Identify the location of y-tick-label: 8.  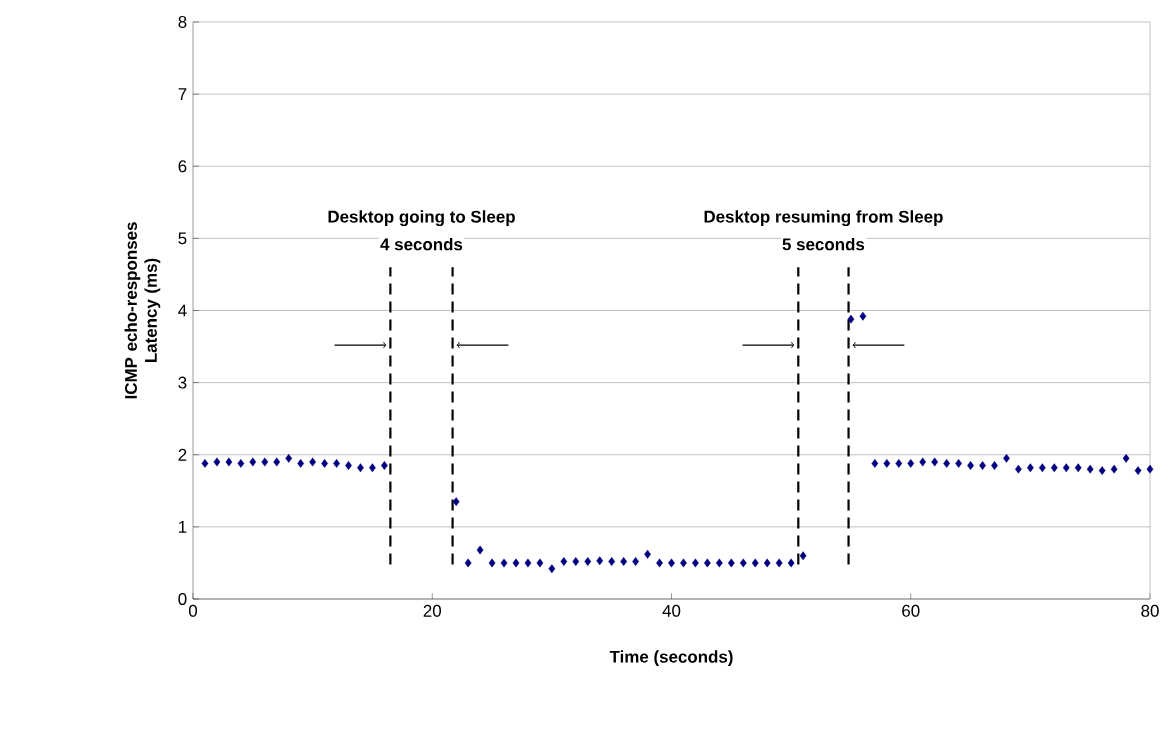
(182, 21).